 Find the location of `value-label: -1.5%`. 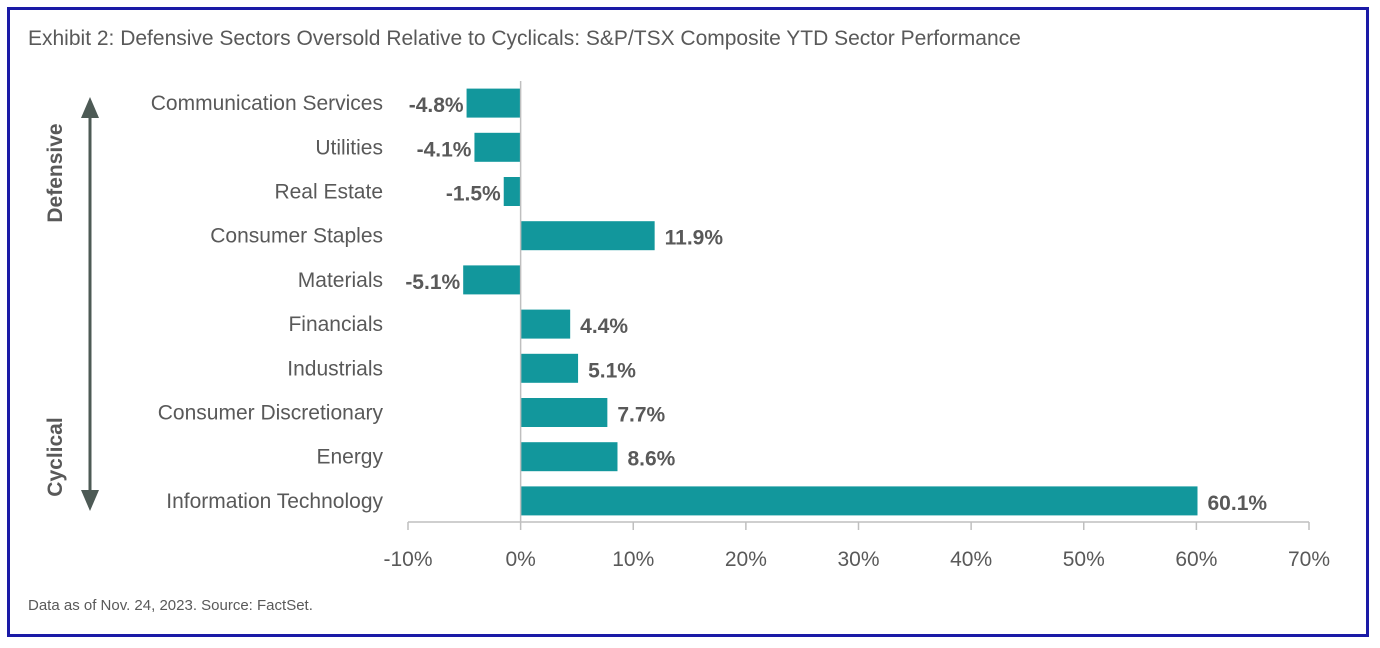

value-label: -1.5% is located at coordinates (473, 194).